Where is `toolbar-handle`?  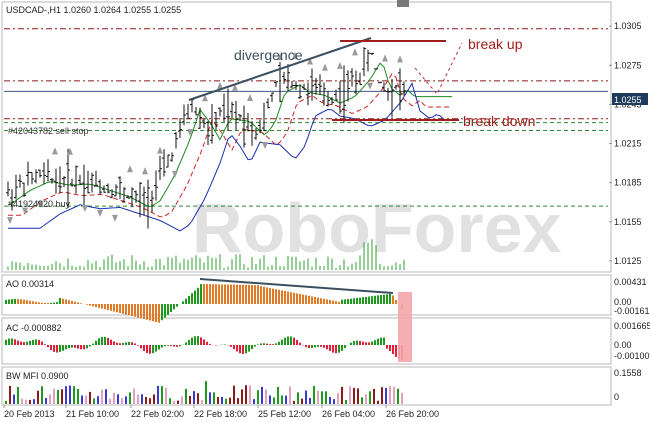 toolbar-handle is located at coordinates (403, 3).